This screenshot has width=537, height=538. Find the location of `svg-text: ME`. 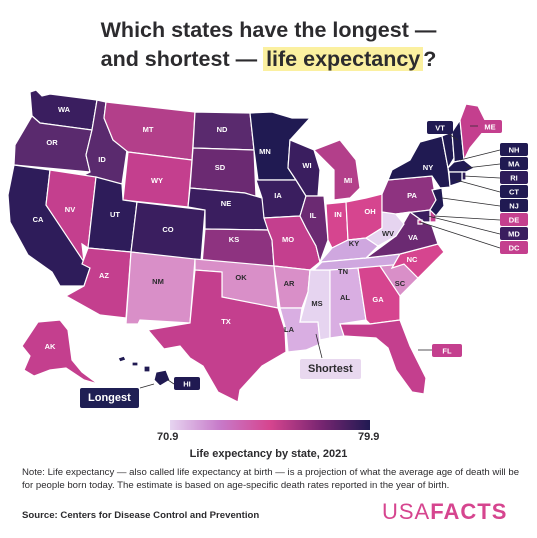

svg-text: ME is located at coordinates (489, 127).